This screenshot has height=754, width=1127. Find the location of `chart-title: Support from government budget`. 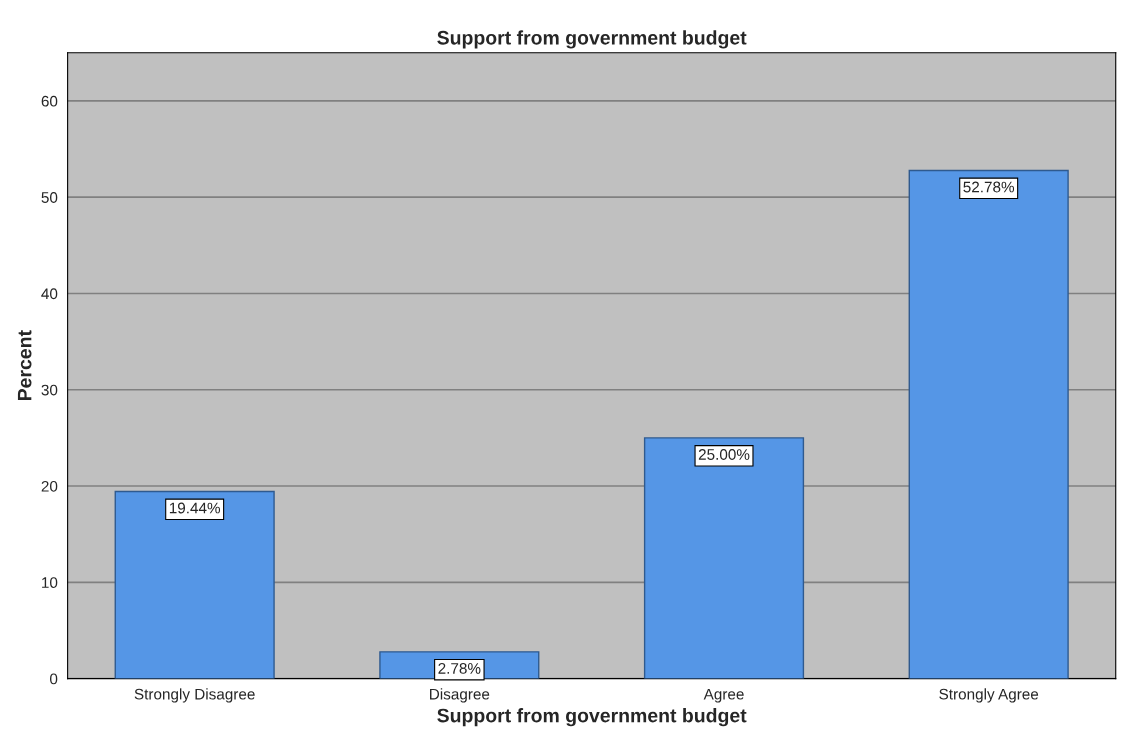

chart-title: Support from government budget is located at coordinates (592, 39).